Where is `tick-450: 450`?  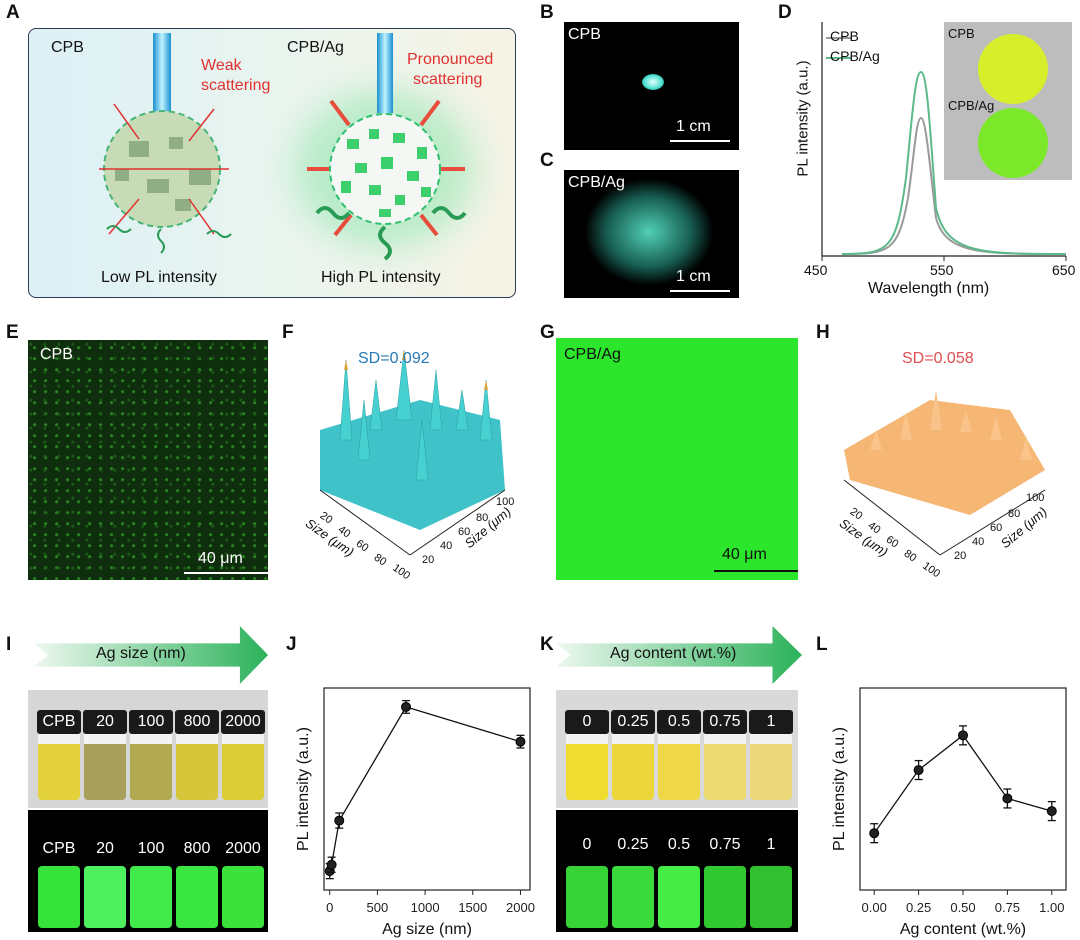
tick-450: 450 is located at coordinates (816, 270).